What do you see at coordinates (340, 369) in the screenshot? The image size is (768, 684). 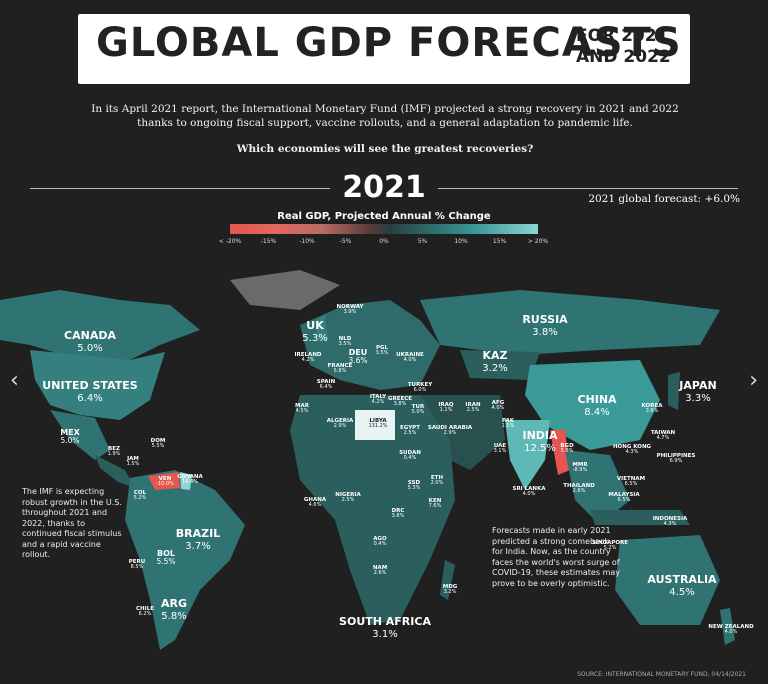 I see `label-france: FRANCE 5.8%` at bounding box center [340, 369].